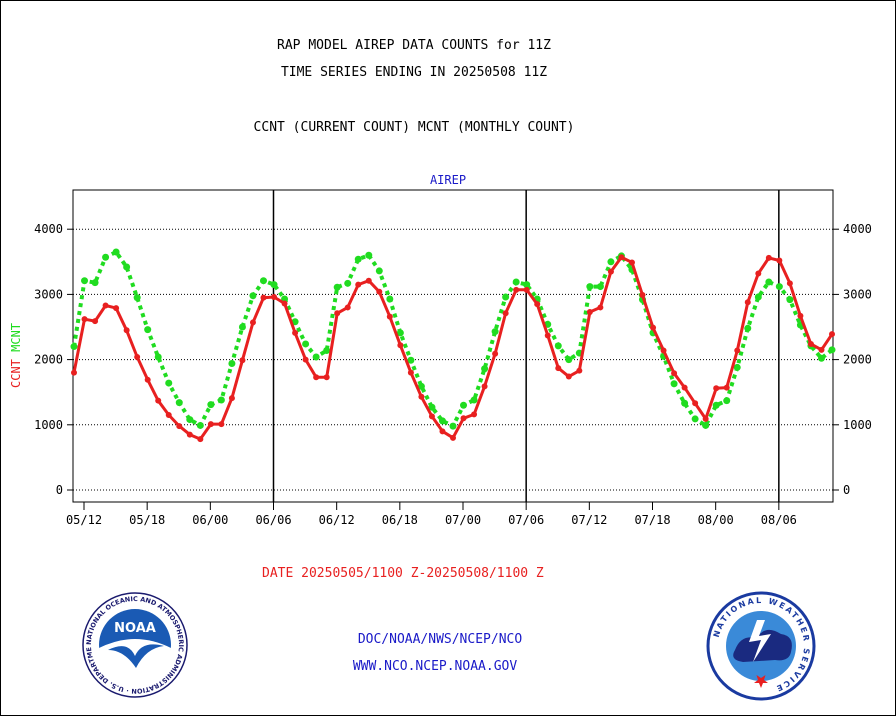 The height and width of the screenshot is (716, 896). Describe the element at coordinates (400, 520) in the screenshot. I see `x-tick-label: 06/18` at that location.